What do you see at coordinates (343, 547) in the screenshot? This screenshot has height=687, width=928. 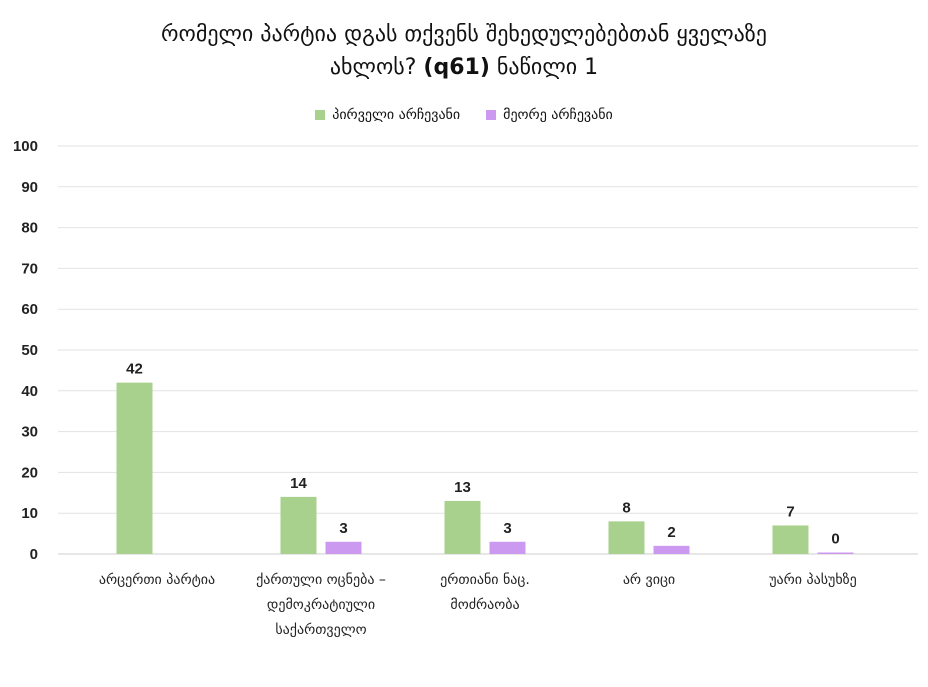 I see `bar-series2-cat2` at bounding box center [343, 547].